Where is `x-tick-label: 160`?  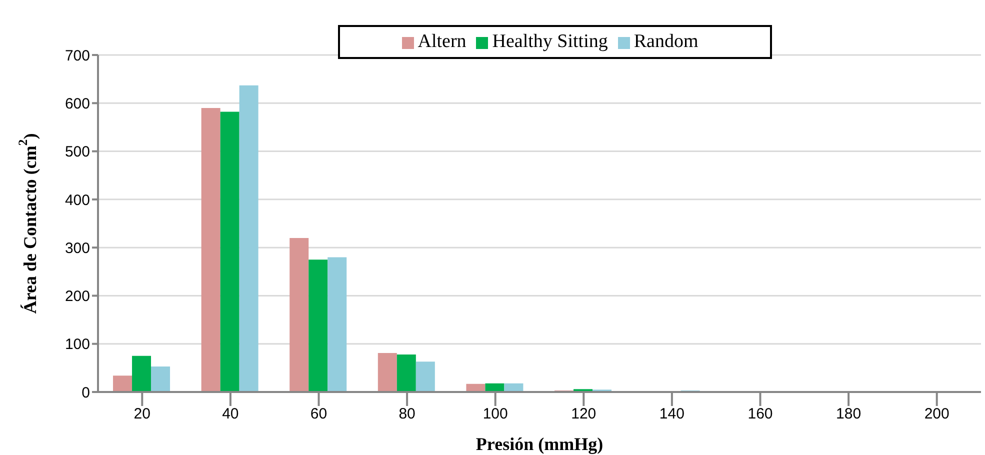 x-tick-label: 160 is located at coordinates (760, 414).